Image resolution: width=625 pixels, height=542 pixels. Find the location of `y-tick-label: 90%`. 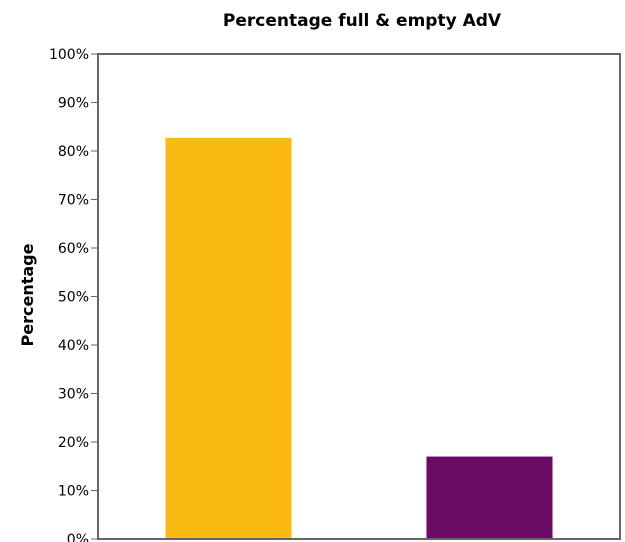

y-tick-label: 90% is located at coordinates (73, 104).